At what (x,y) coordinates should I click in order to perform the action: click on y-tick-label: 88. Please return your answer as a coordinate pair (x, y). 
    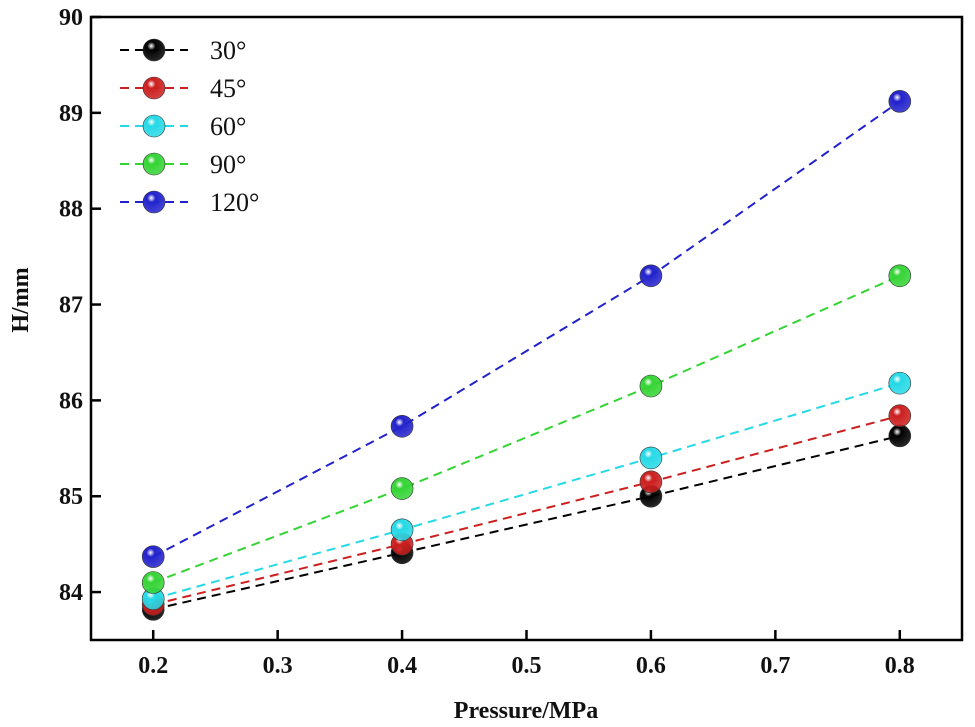
    Looking at the image, I should click on (71, 210).